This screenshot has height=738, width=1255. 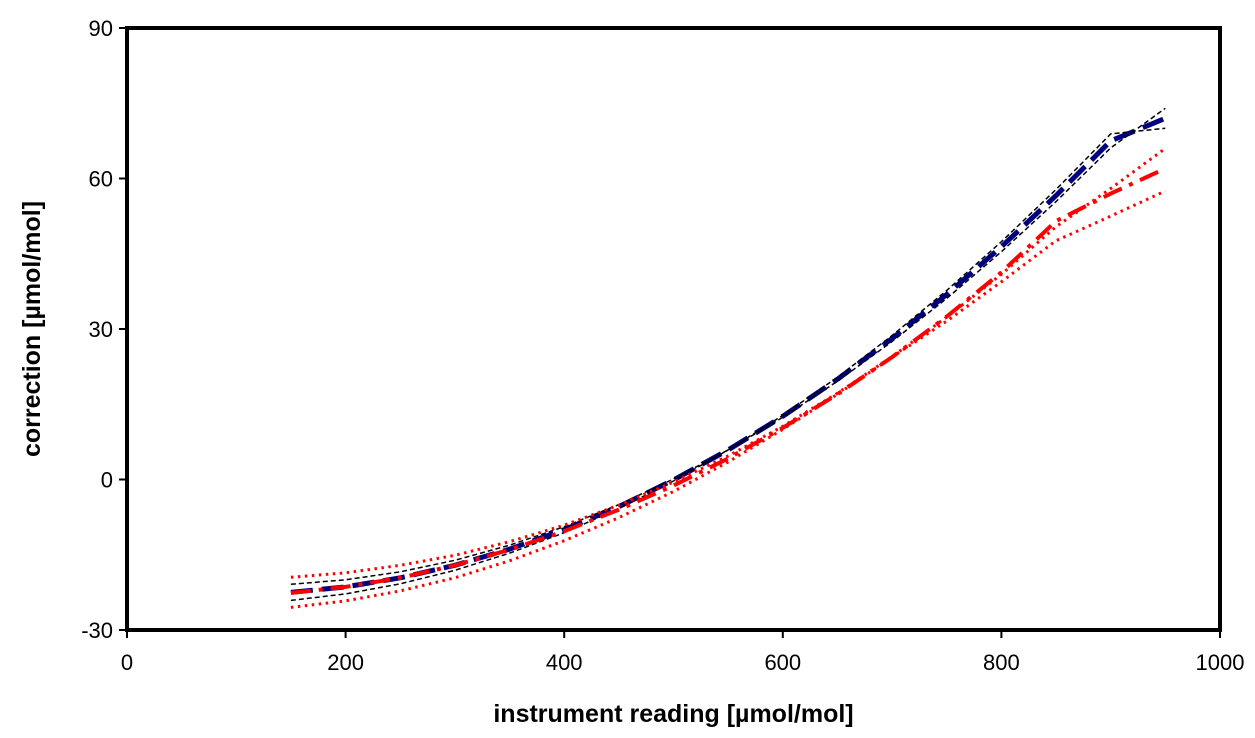 What do you see at coordinates (1001, 662) in the screenshot?
I see `x-tick-label: 800` at bounding box center [1001, 662].